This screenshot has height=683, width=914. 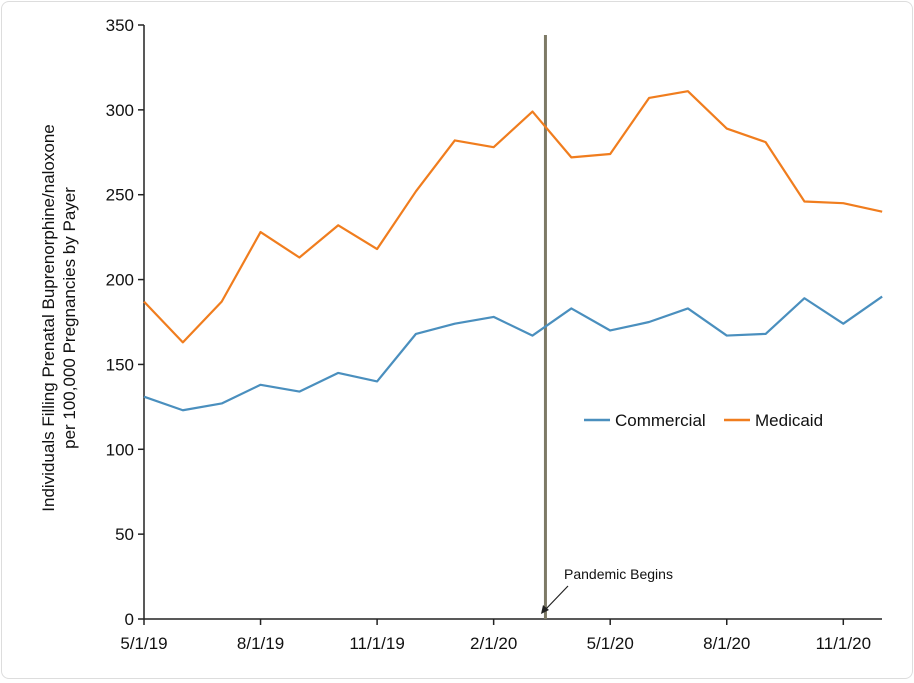 What do you see at coordinates (120, 280) in the screenshot?
I see `y-tick-label: 200` at bounding box center [120, 280].